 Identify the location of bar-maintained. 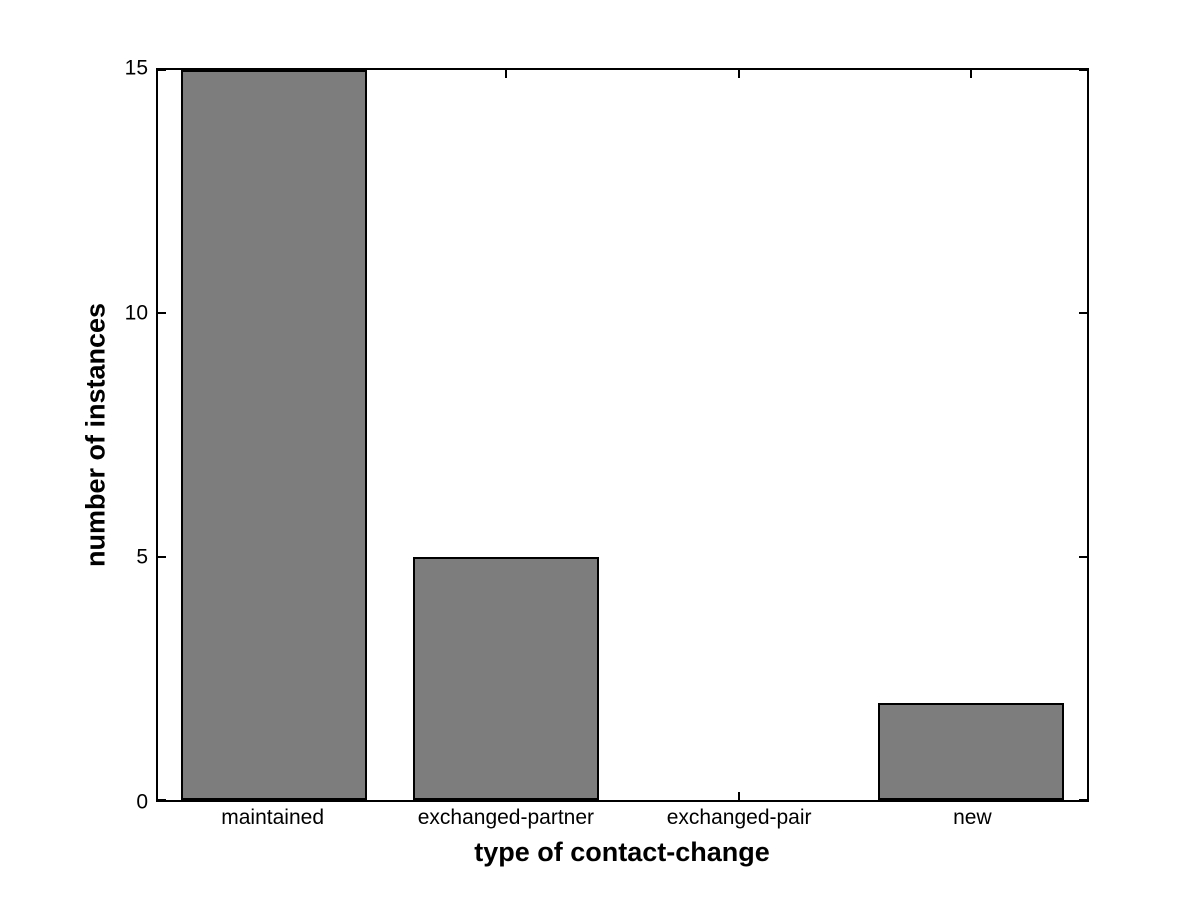
(274, 435).